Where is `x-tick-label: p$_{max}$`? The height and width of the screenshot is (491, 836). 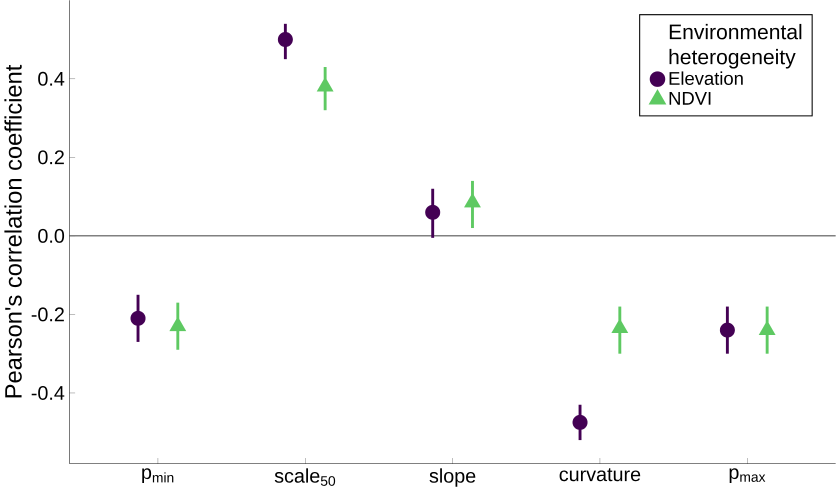
x-tick-label: p$_{max}$ is located at coordinates (748, 475).